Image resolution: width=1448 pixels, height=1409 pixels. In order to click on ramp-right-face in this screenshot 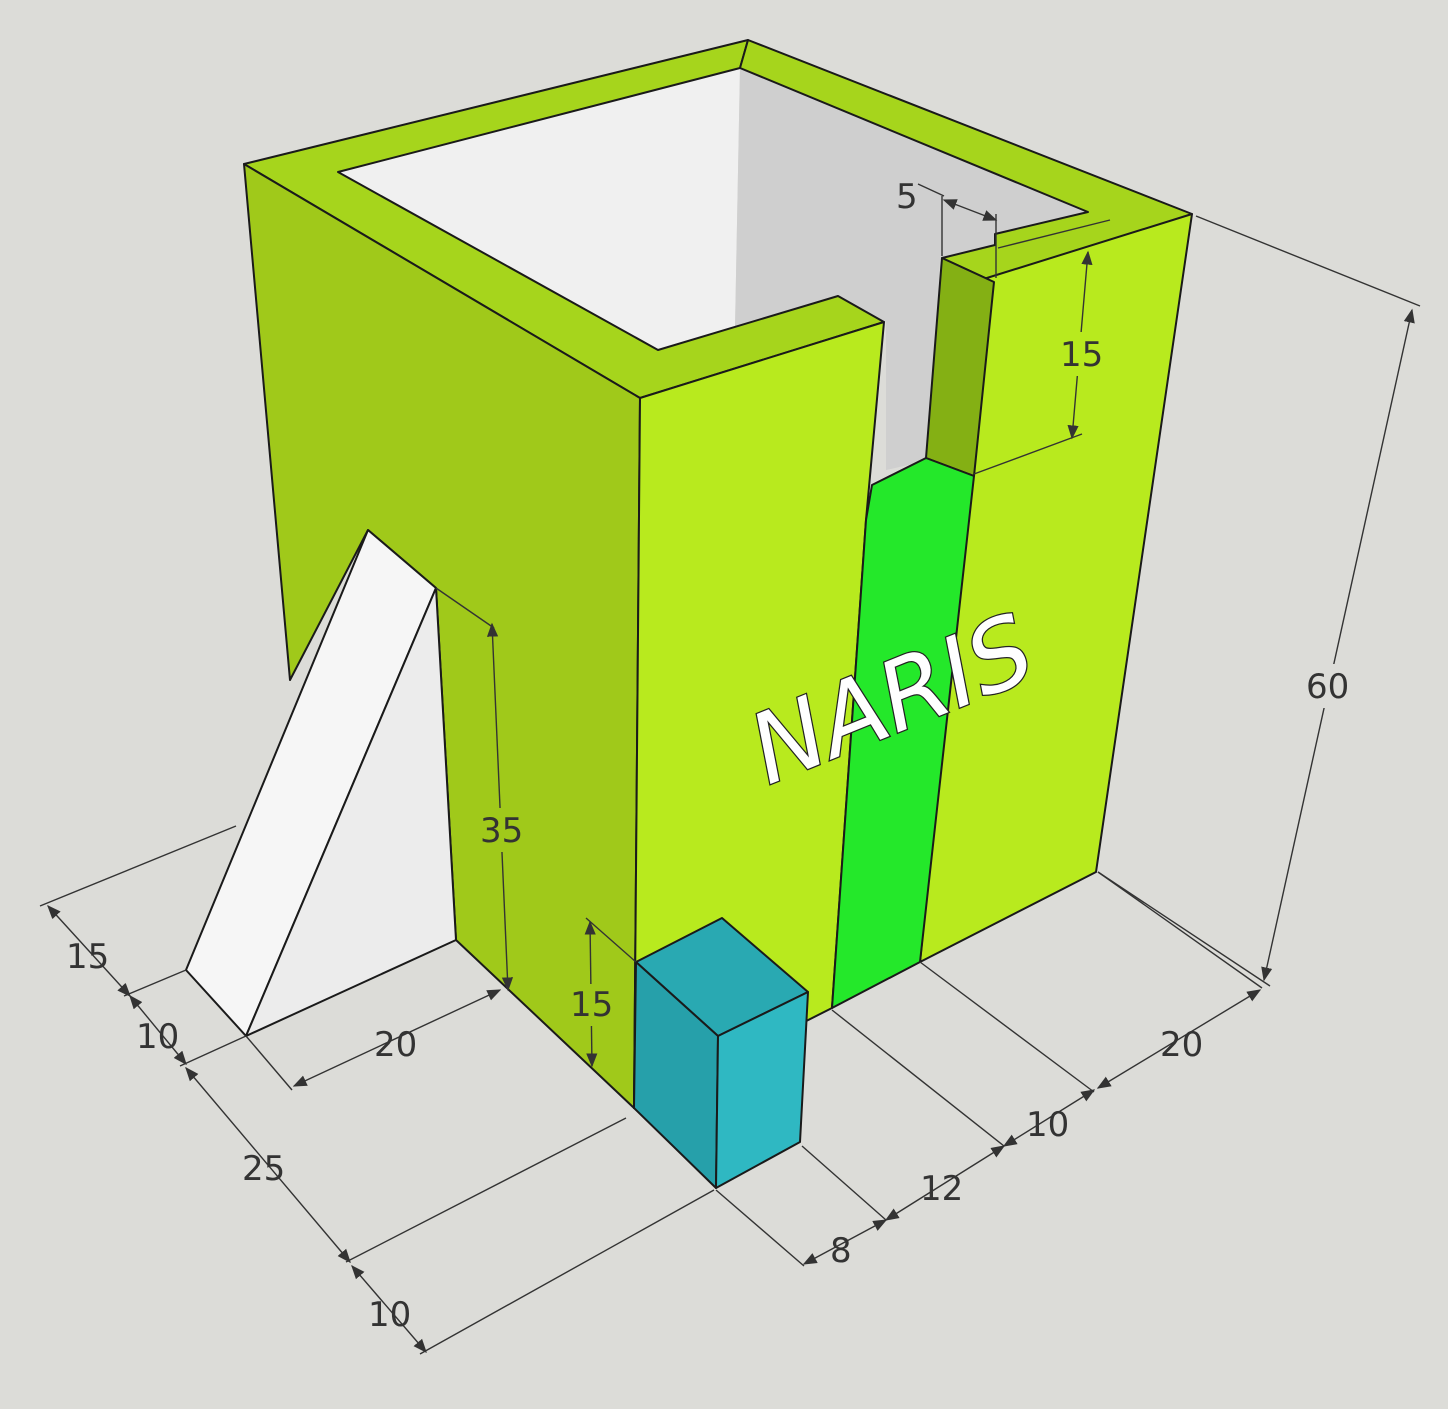, I will do `click(351, 812)`.